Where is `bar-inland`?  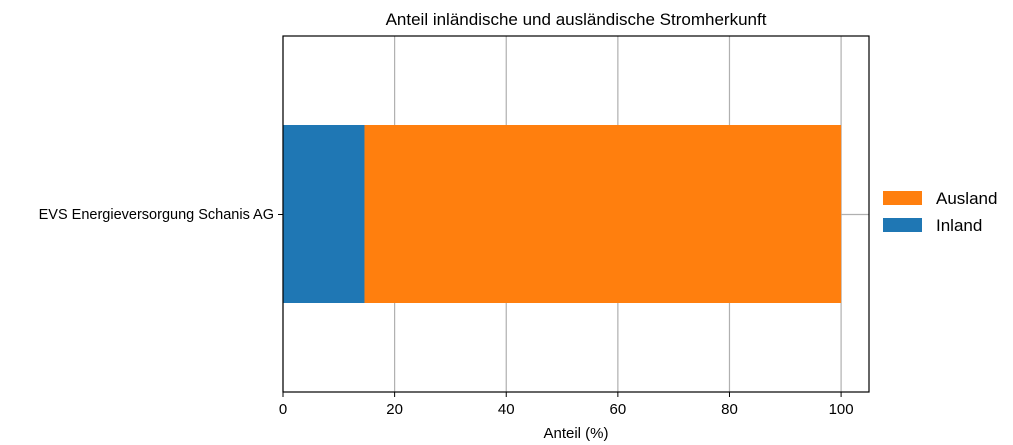 bar-inland is located at coordinates (324, 214).